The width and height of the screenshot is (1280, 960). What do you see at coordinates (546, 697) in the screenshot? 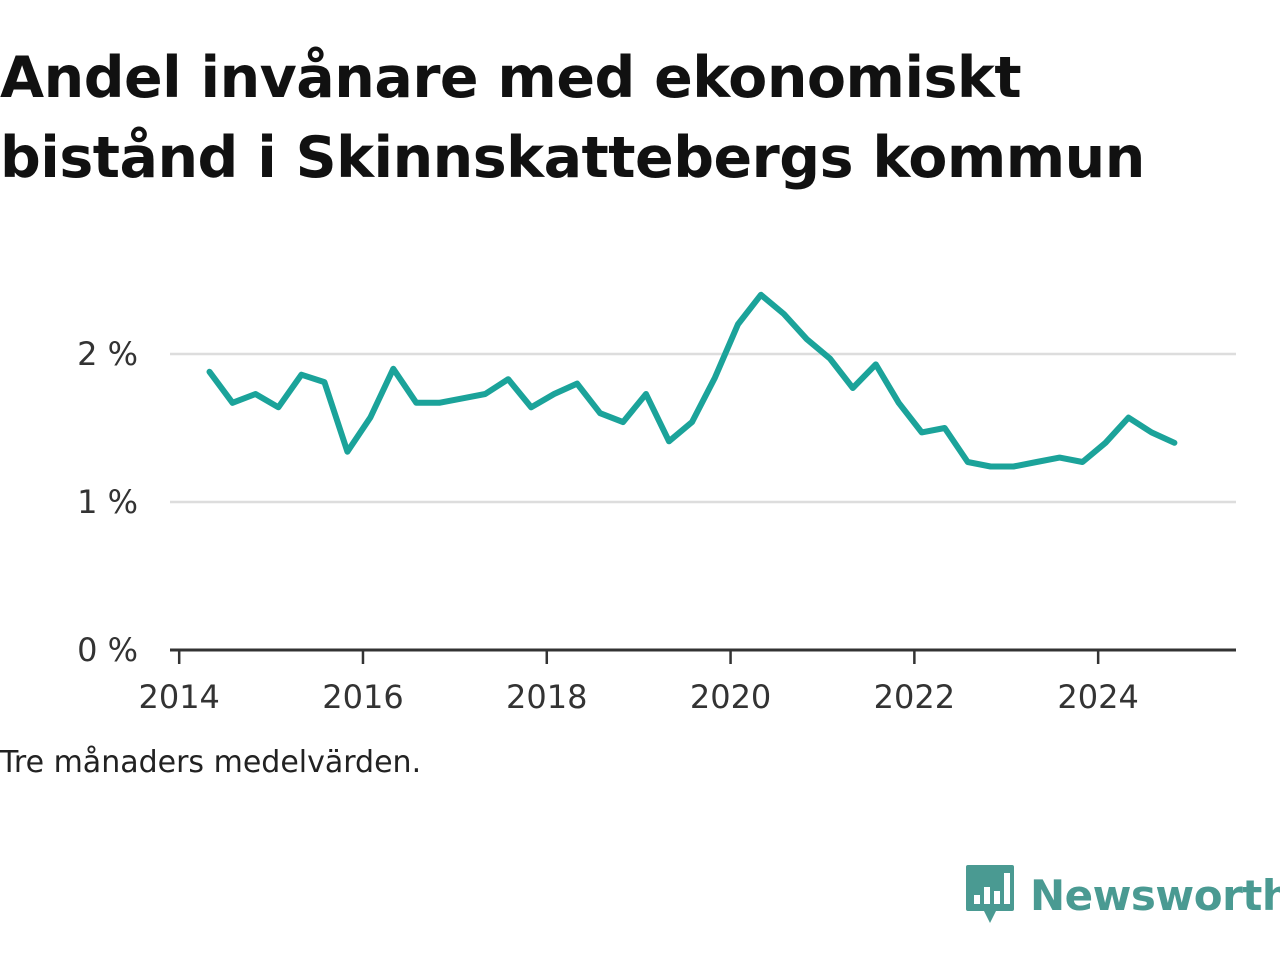
I see `x-tick-label: 2018` at bounding box center [546, 697].